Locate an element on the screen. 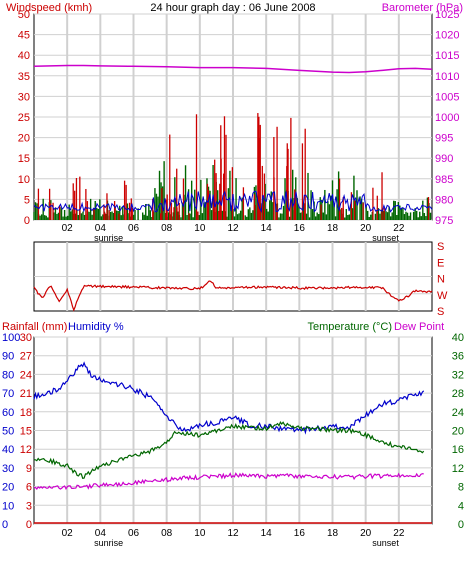 Image resolution: width=466 pixels, height=563 pixels. rainfall-tick-label: 30 is located at coordinates (26, 338).